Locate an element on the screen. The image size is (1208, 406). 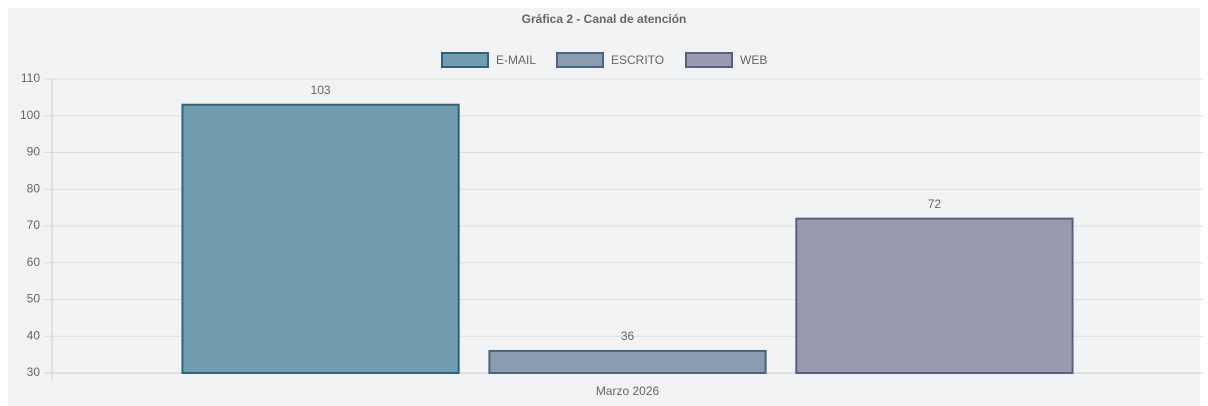
chart-title: Gráfica 2 - Canal de atención is located at coordinates (604, 19).